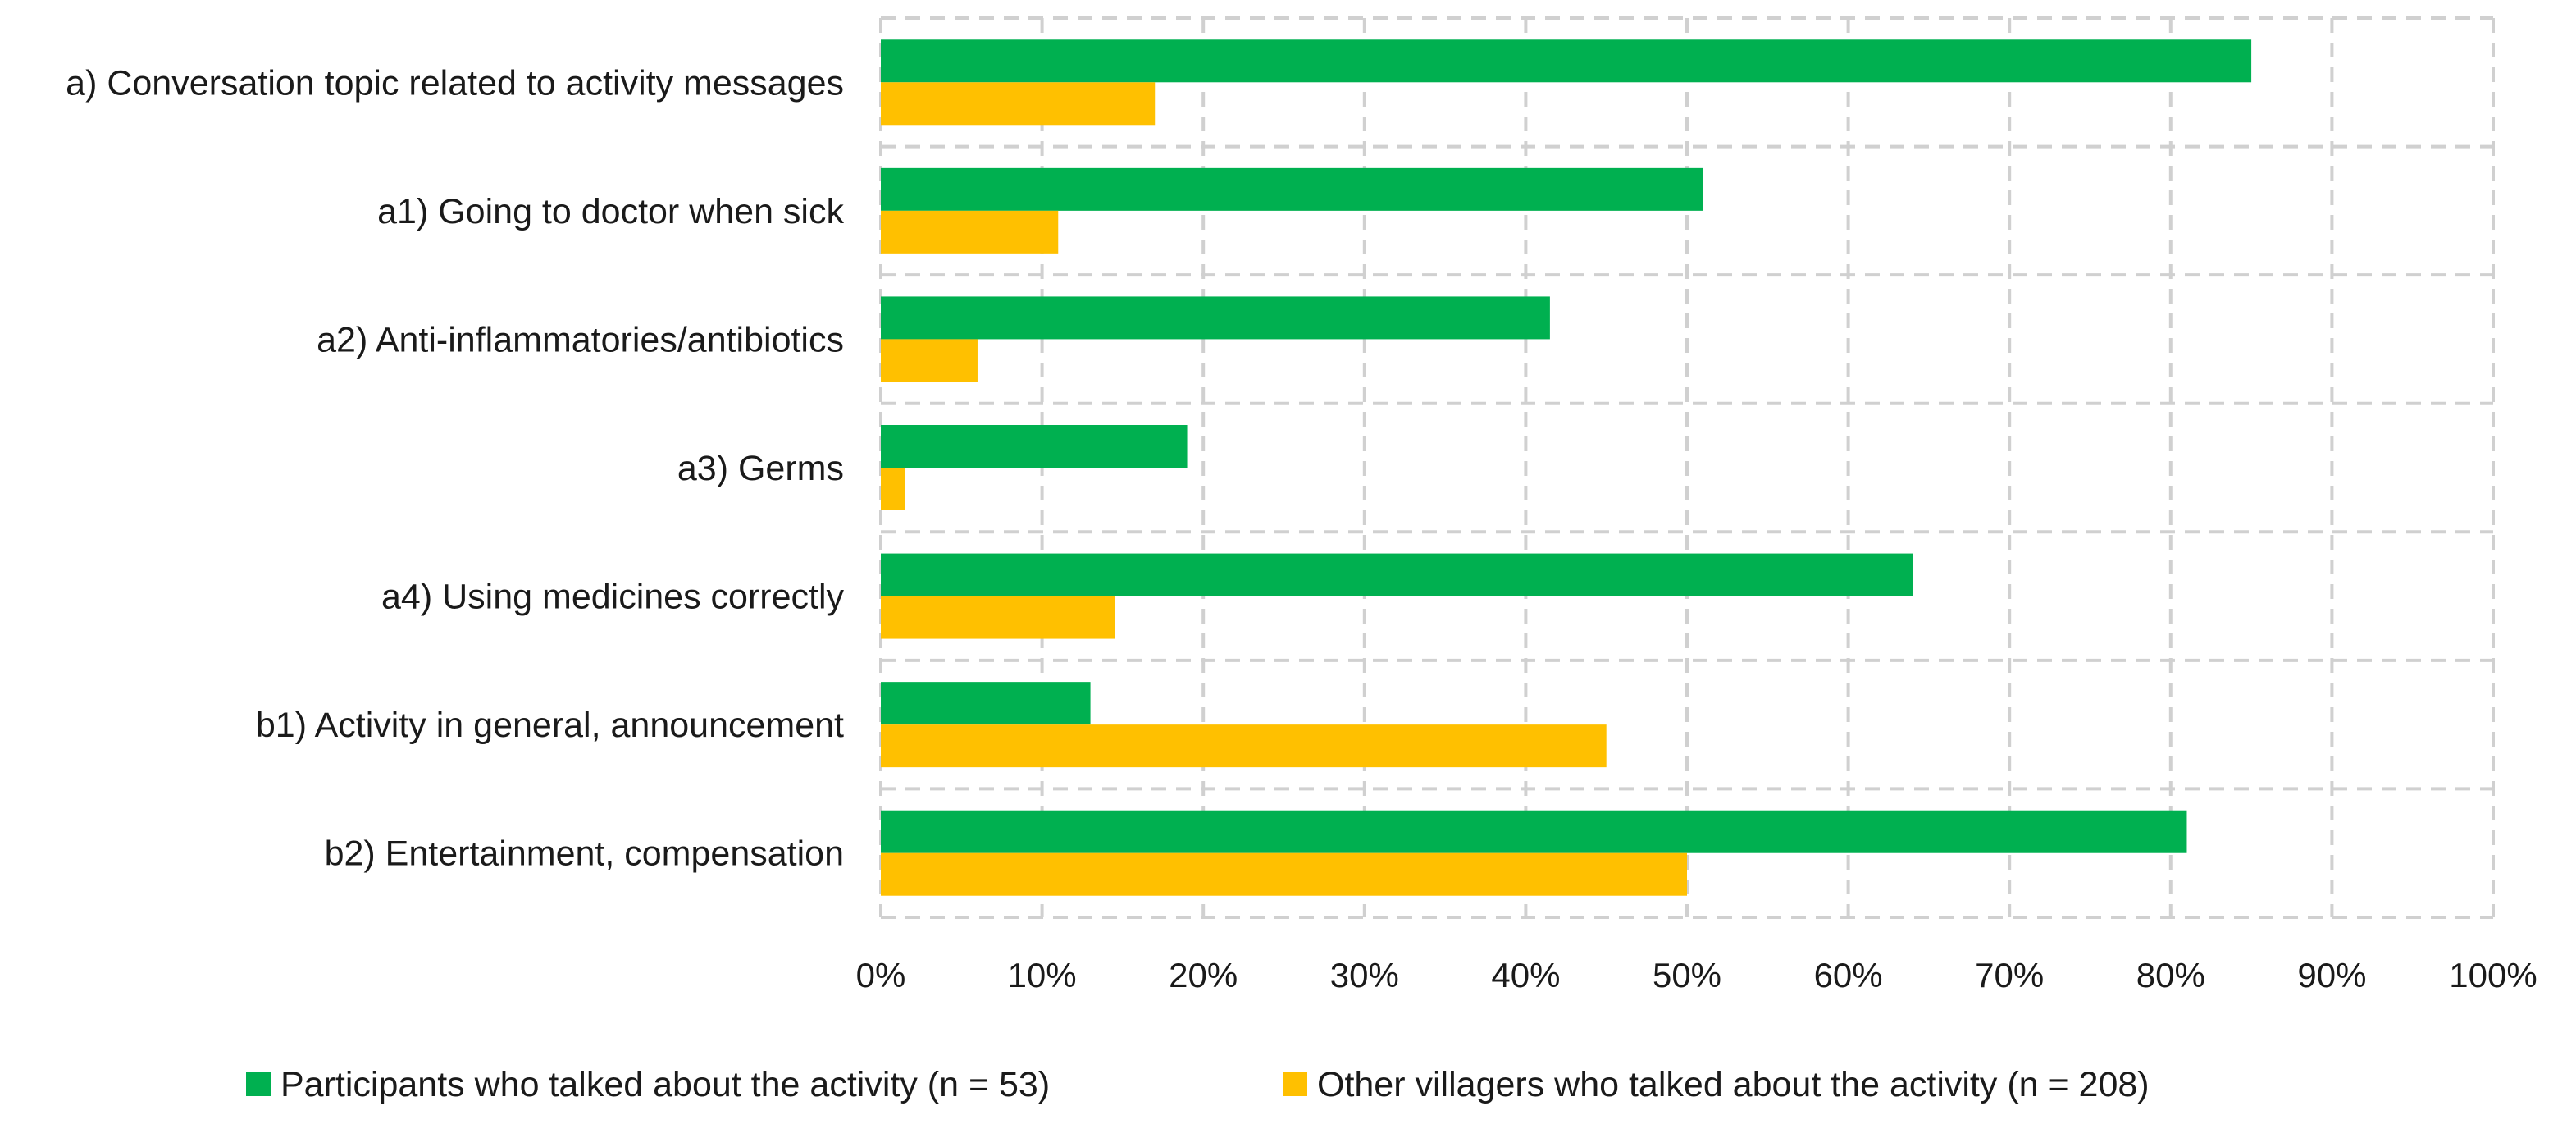  I want to click on x-tick-label: 90%, so click(2331, 975).